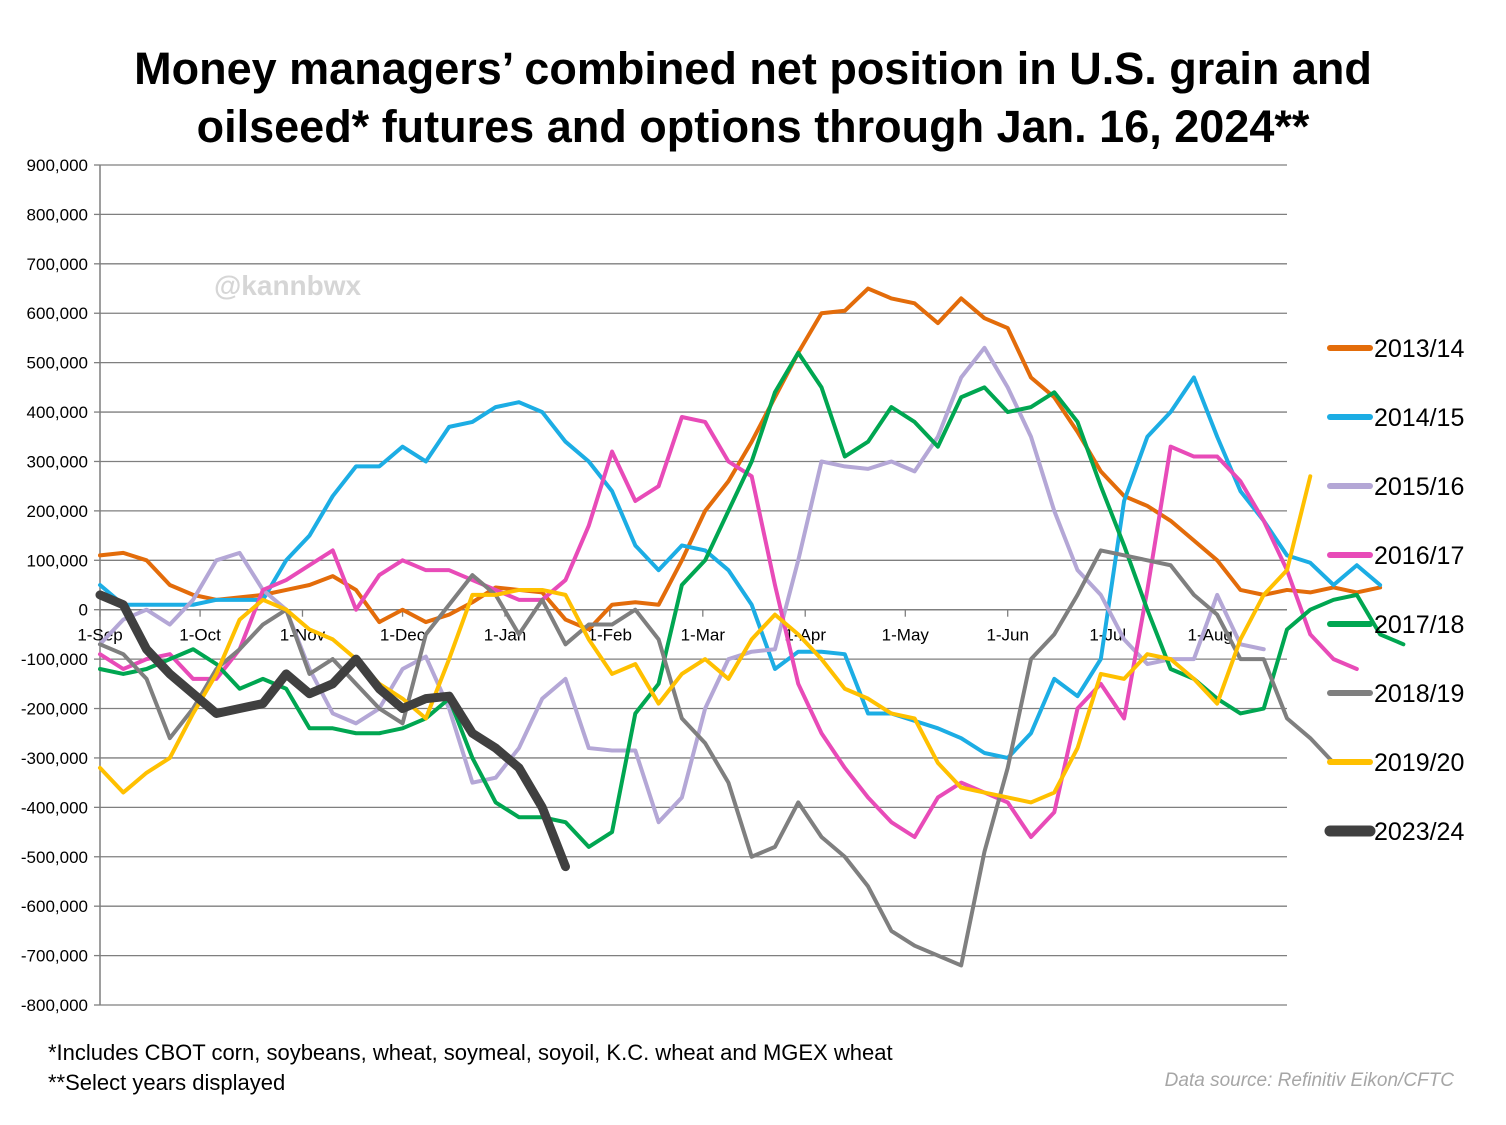 The width and height of the screenshot is (1506, 1125). What do you see at coordinates (57, 165) in the screenshot?
I see `y-tick-label: 900,000` at bounding box center [57, 165].